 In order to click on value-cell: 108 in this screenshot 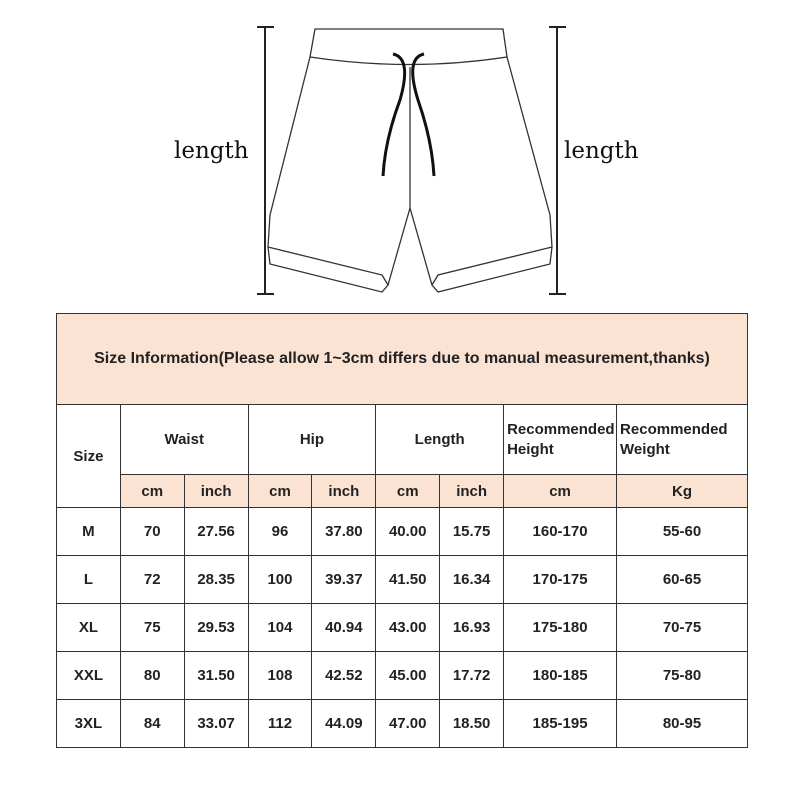, I will do `click(280, 675)`.